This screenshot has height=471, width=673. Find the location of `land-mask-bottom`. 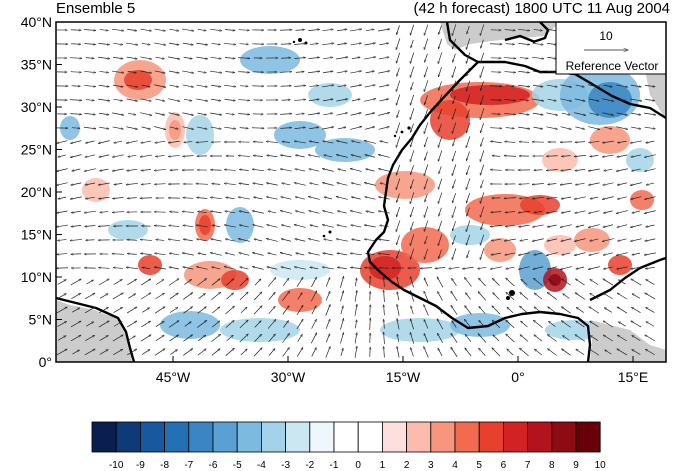

land-mask-bottom is located at coordinates (94, 331).